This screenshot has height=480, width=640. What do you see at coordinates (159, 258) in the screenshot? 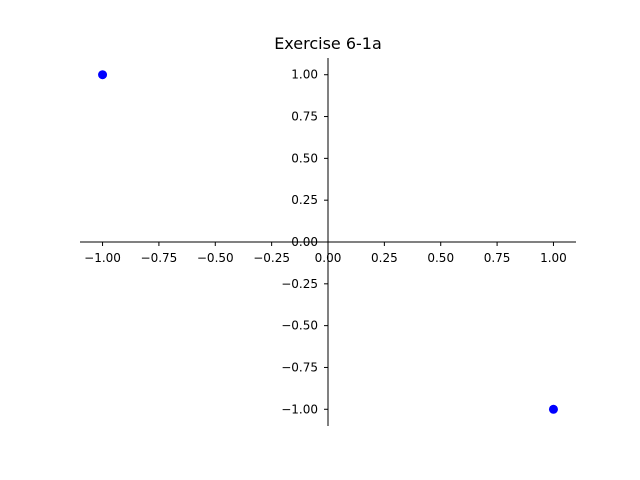
I see `x-tick-label: −0.75` at bounding box center [159, 258].